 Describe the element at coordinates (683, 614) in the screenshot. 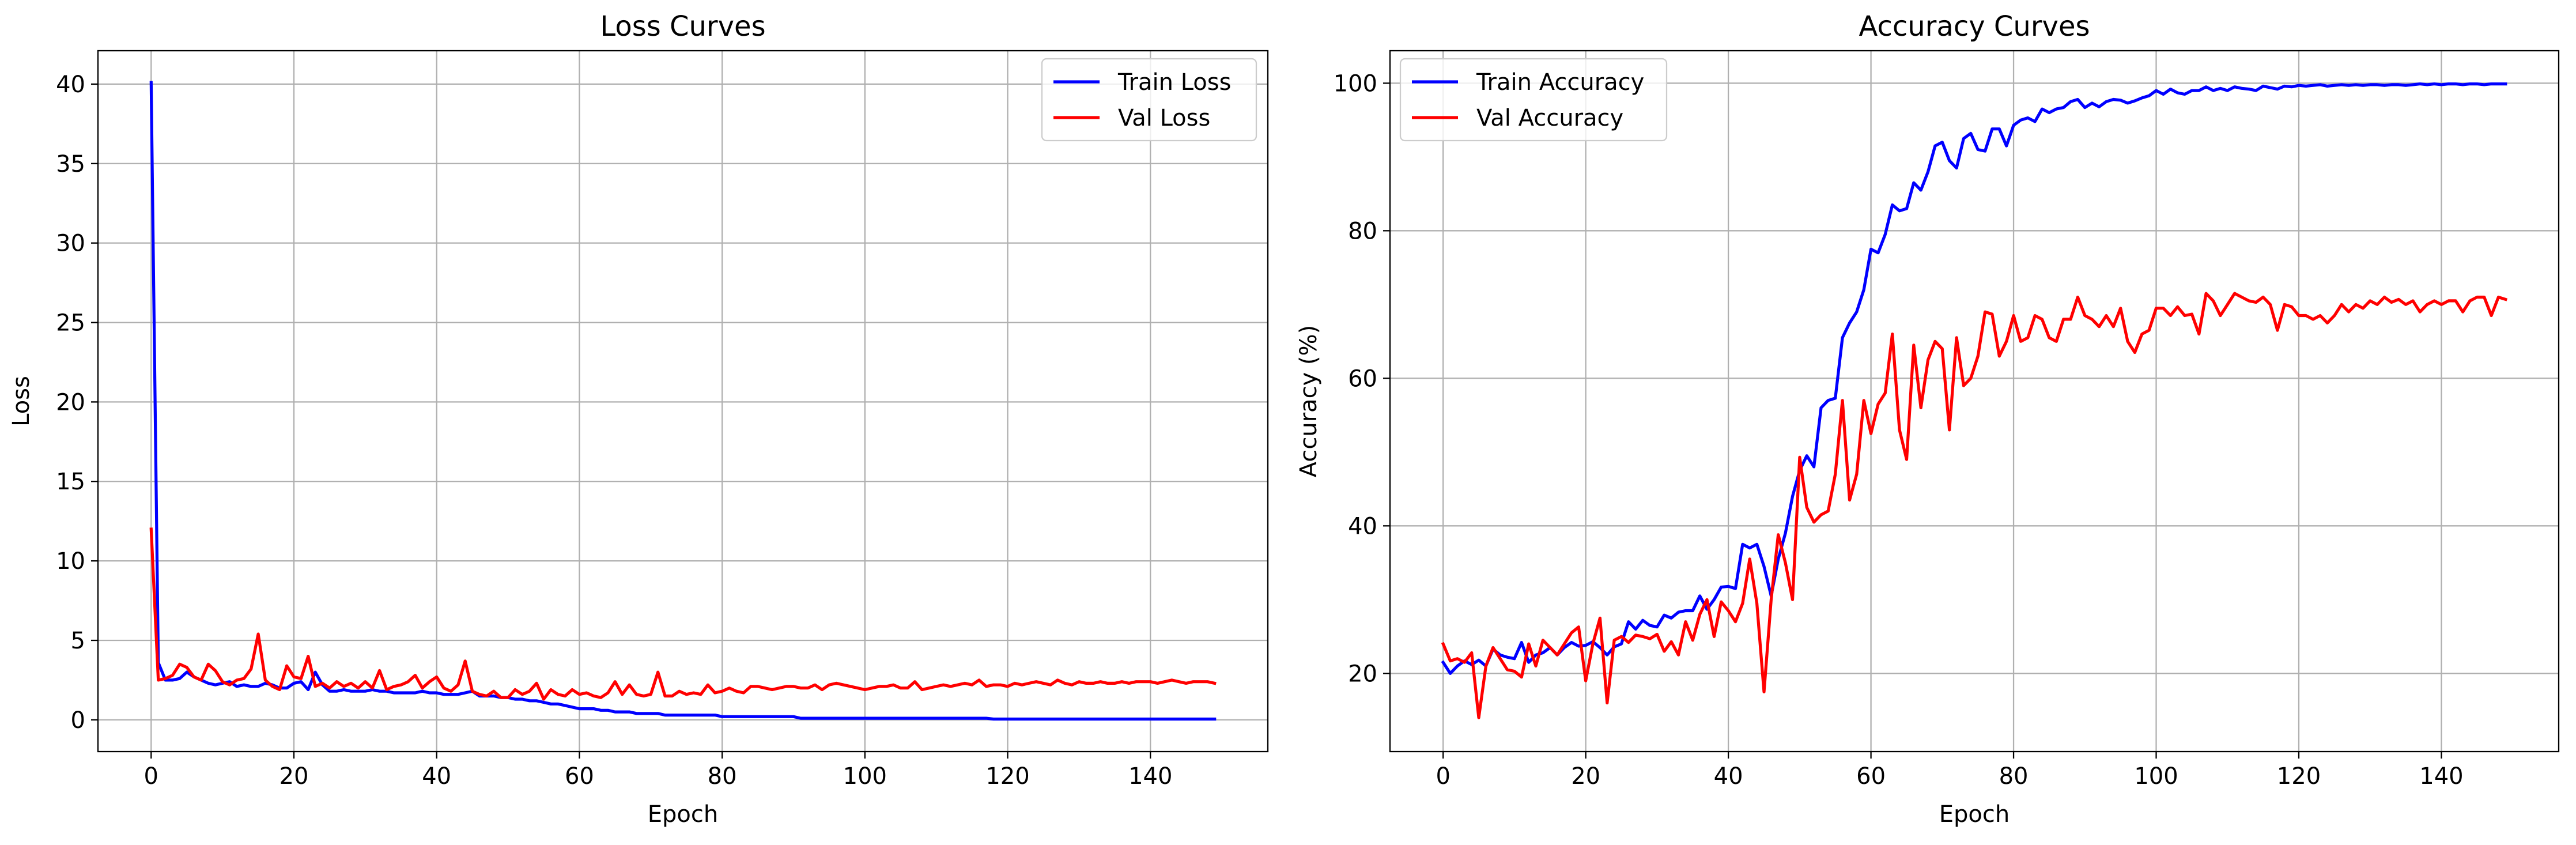

I see `series-line-val-loss` at that location.